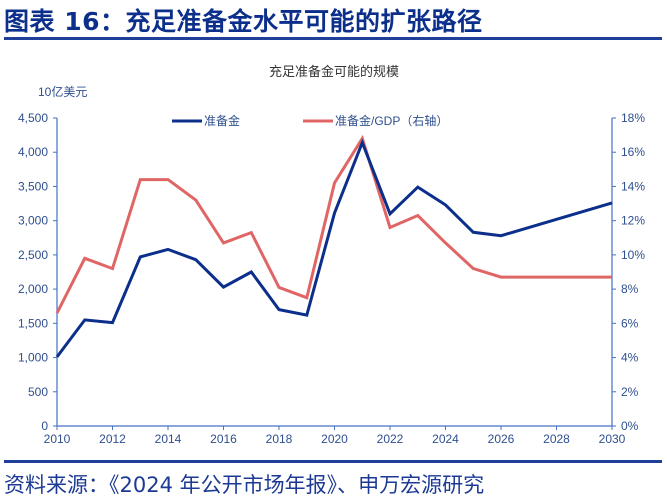 Image resolution: width=667 pixels, height=504 pixels. What do you see at coordinates (33, 186) in the screenshot?
I see `left-tick-label: 3,500` at bounding box center [33, 186].